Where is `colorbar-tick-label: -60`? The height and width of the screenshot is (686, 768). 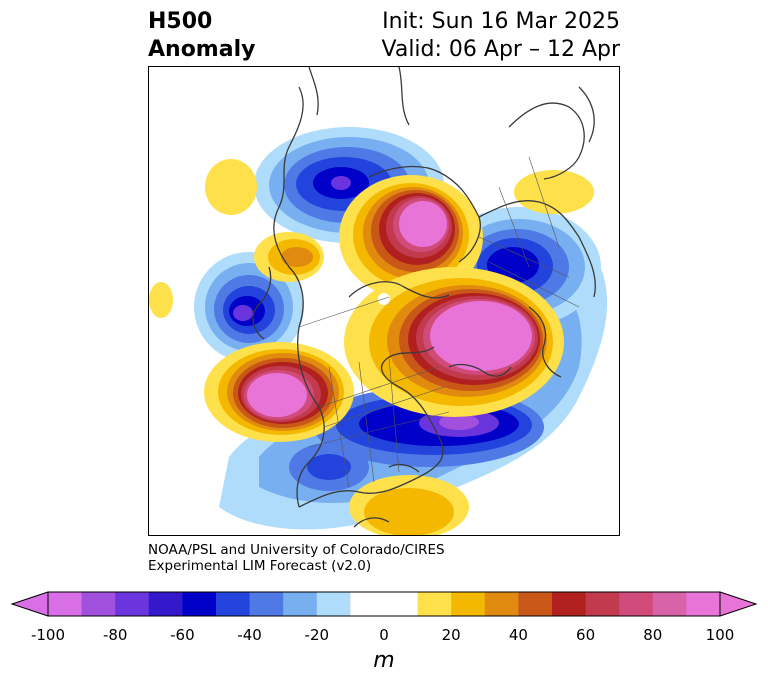
colorbar-tick-label: -60 is located at coordinates (182, 635).